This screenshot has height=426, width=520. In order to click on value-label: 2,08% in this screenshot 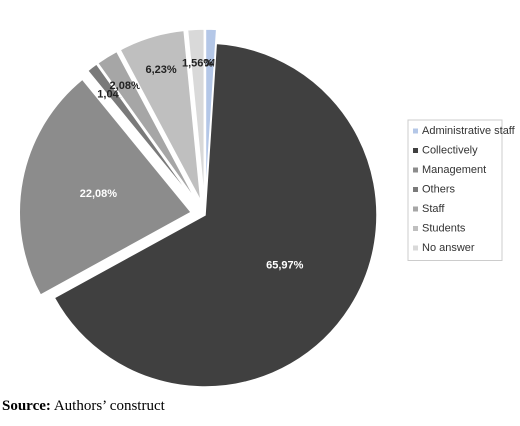, I will do `click(125, 86)`.